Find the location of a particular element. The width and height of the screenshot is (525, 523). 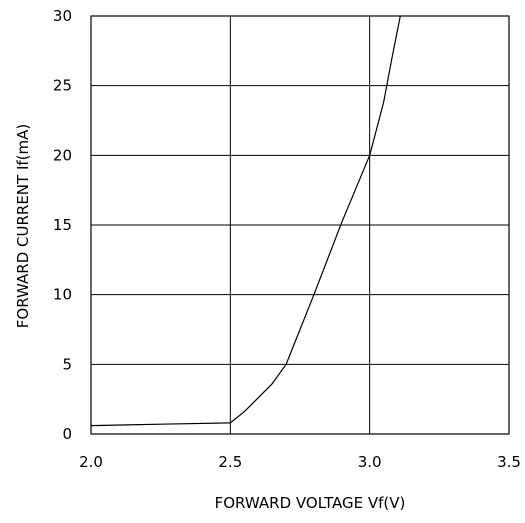

x-tick-label: 2.5 is located at coordinates (230, 462).